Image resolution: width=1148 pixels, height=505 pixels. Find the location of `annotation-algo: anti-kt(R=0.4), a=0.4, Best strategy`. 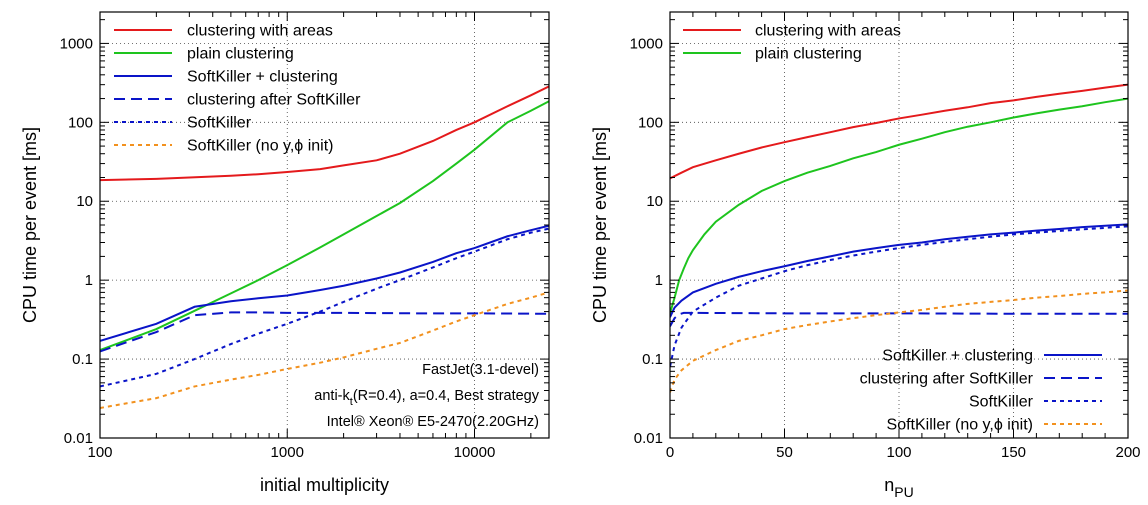

annotation-algo: anti-kt(R=0.4), a=0.4, Best strategy is located at coordinates (426, 398).